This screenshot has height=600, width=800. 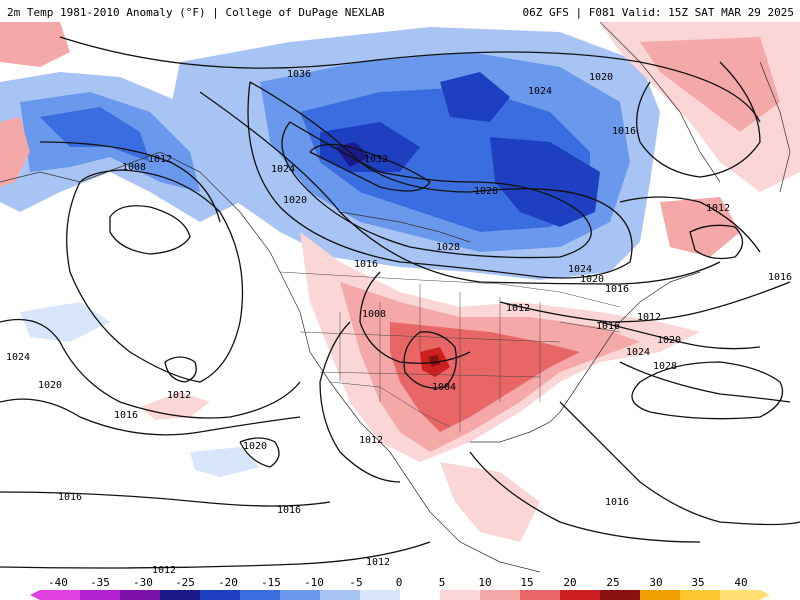 What do you see at coordinates (484, 582) in the screenshot?
I see `colorbar-tick-label: 10` at bounding box center [484, 582].